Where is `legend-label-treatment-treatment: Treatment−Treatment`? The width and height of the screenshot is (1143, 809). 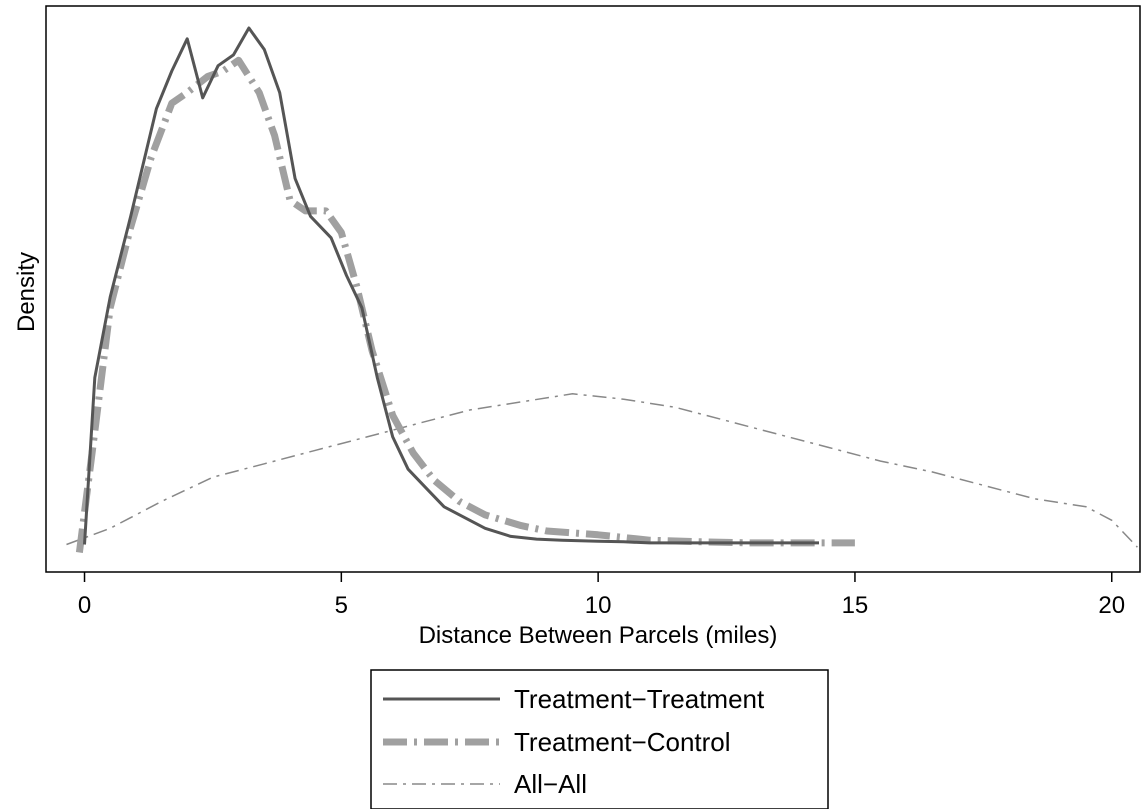
legend-label-treatment-treatment: Treatment−Treatment is located at coordinates (639, 699).